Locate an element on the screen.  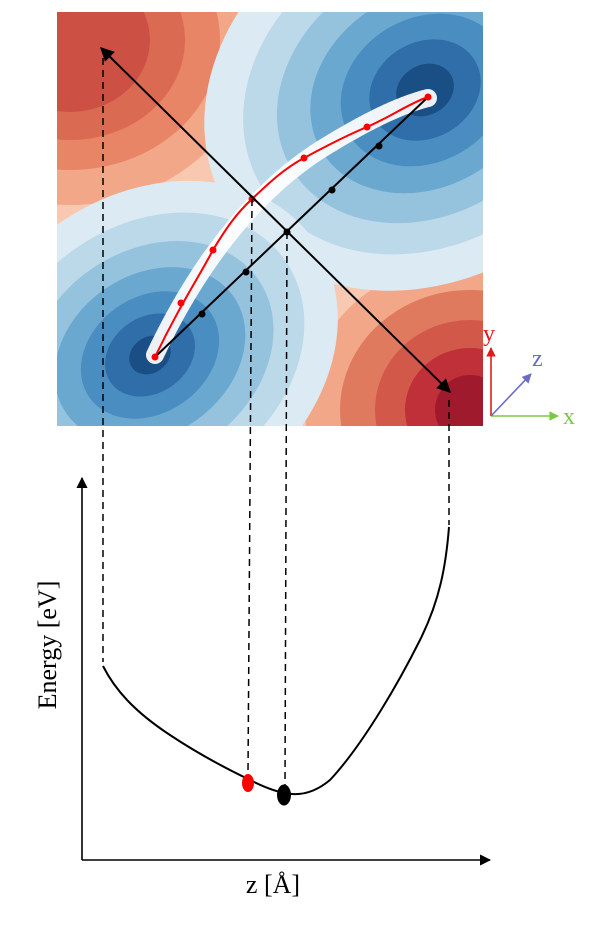
linear-path-minimum-marker is located at coordinates (284, 795).